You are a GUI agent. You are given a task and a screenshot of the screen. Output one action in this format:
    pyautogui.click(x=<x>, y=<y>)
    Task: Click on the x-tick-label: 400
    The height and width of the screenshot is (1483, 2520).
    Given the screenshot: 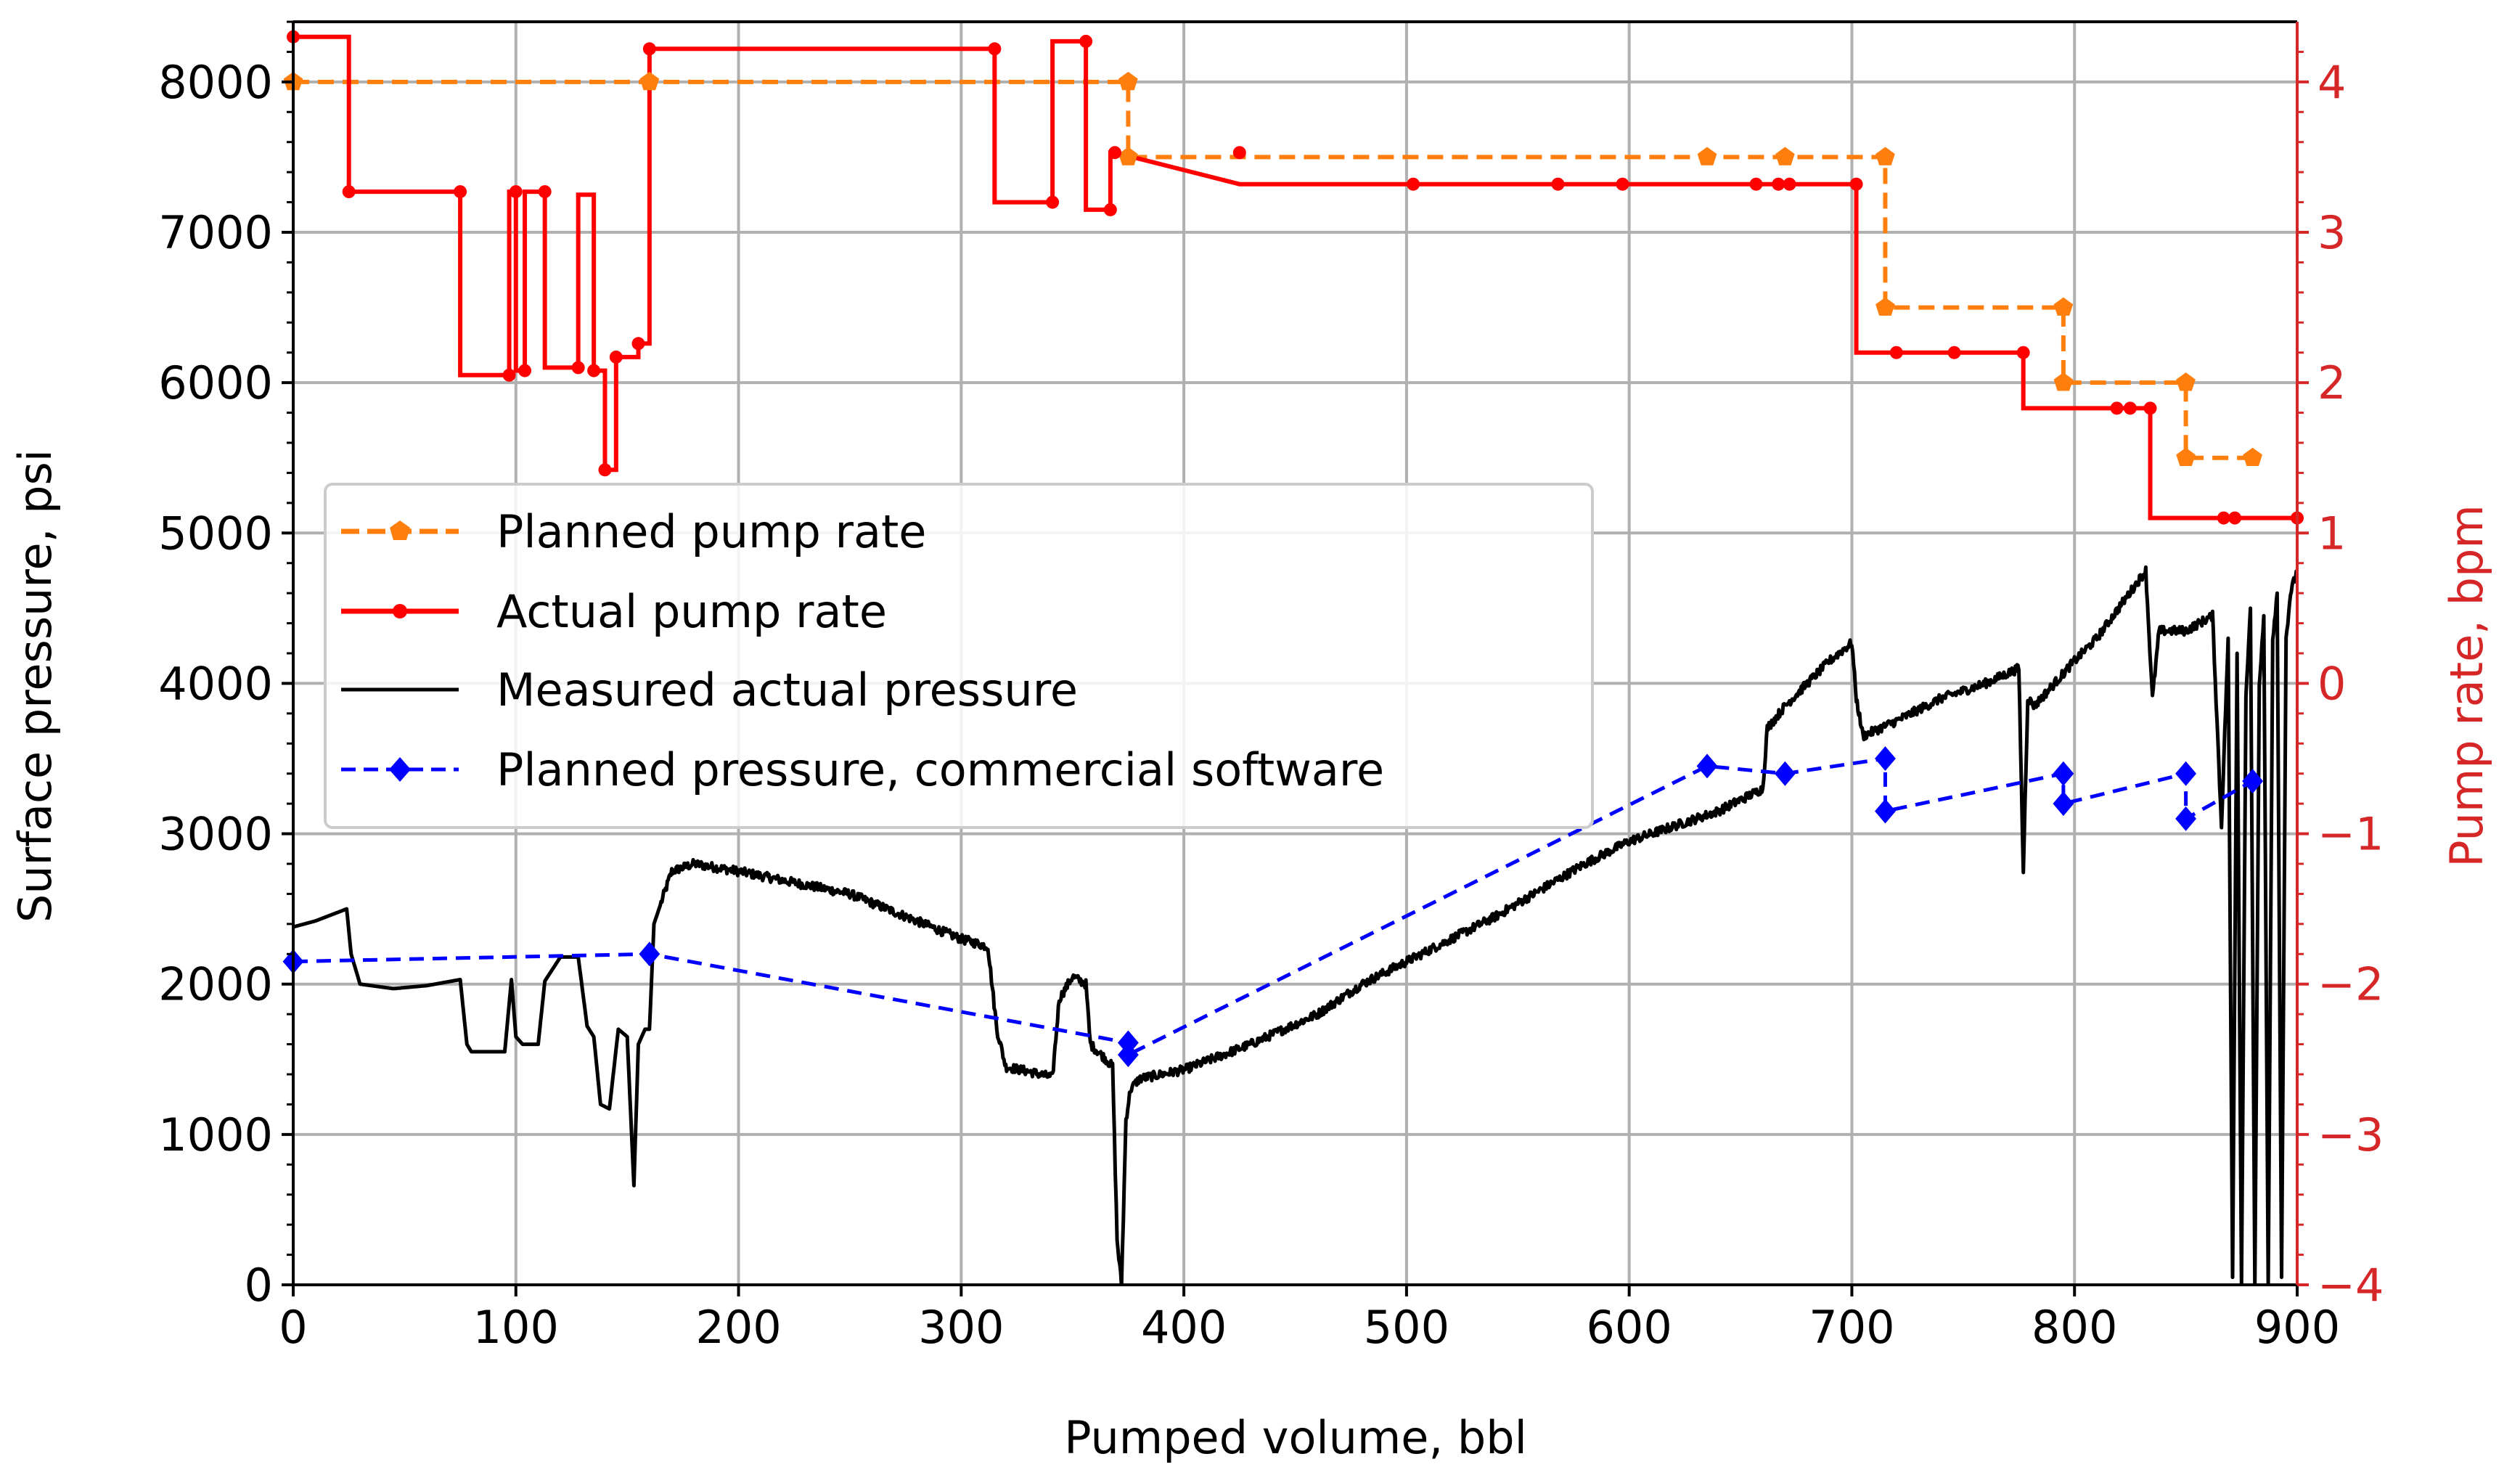 What is the action you would take?
    pyautogui.click(x=1184, y=1327)
    